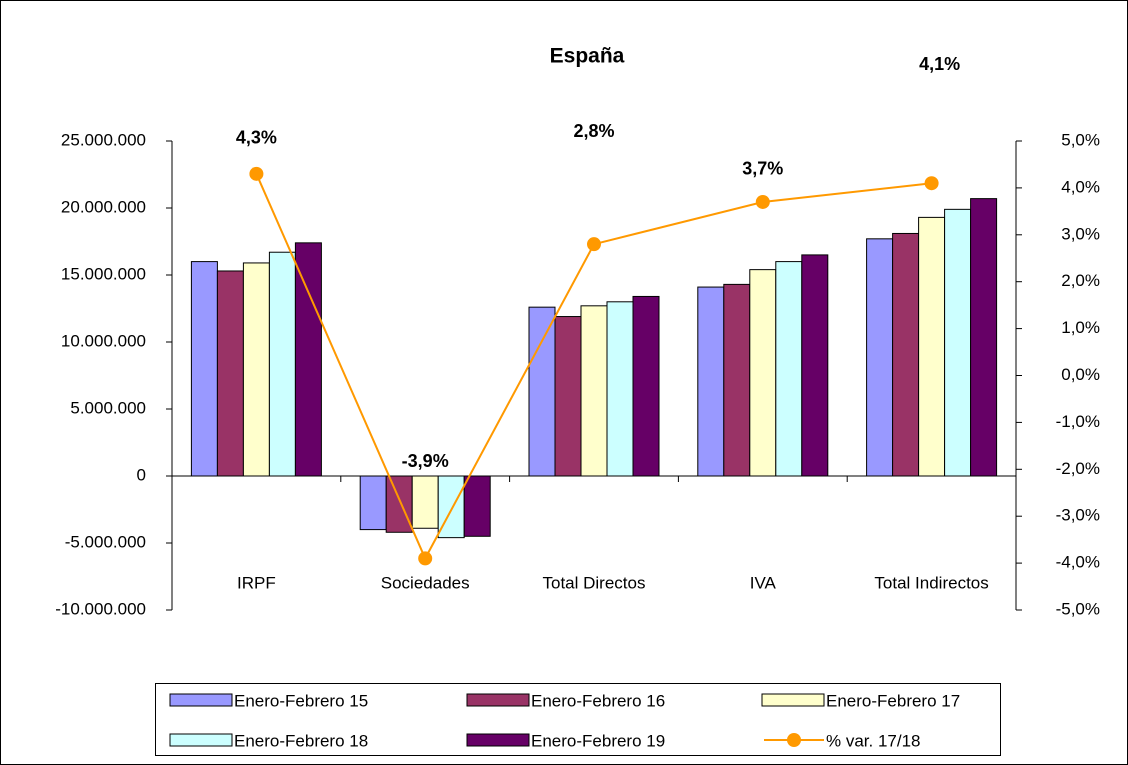 This screenshot has height=765, width=1128. Describe the element at coordinates (1080, 280) in the screenshot. I see `y2-tick-label: 2,0%` at that location.